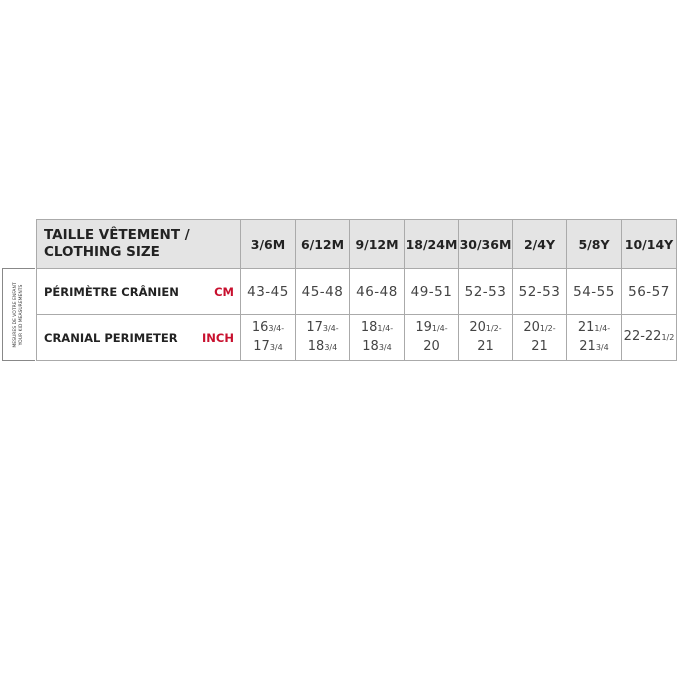 The width and height of the screenshot is (677, 678). Describe the element at coordinates (668, 337) in the screenshot. I see `inch-fraction: 1/2` at that location.